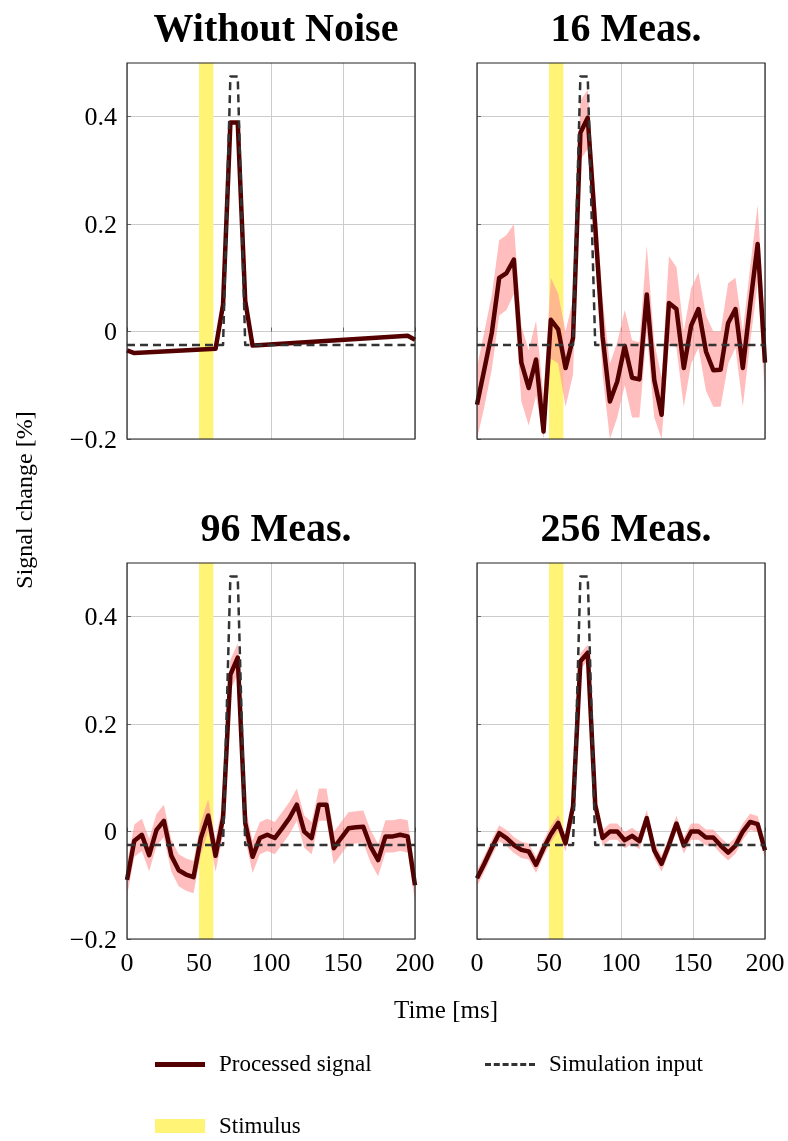 This screenshot has width=788, height=1141. I want to click on chart-title: Without Noise, so click(276, 27).